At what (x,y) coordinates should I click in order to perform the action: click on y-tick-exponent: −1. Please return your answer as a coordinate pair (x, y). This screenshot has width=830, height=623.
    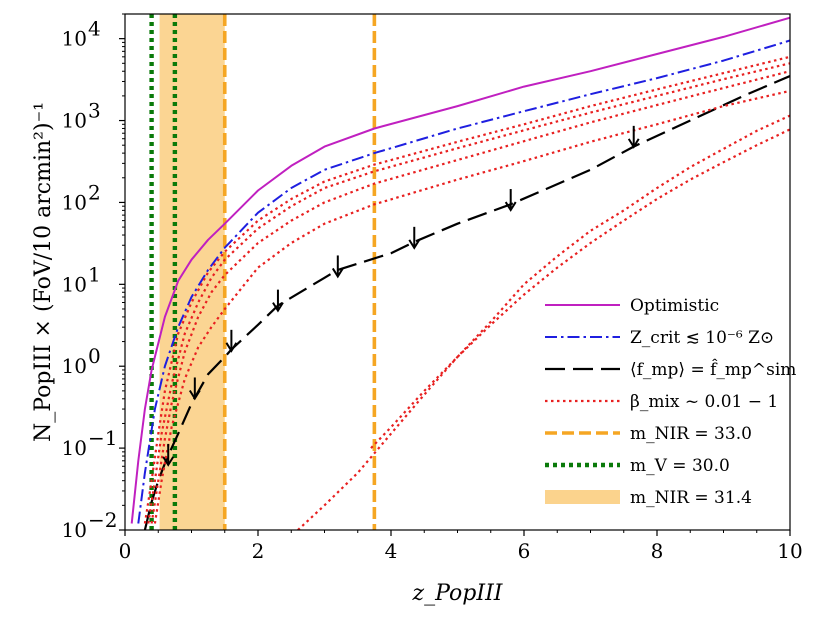
    Looking at the image, I should click on (102, 438).